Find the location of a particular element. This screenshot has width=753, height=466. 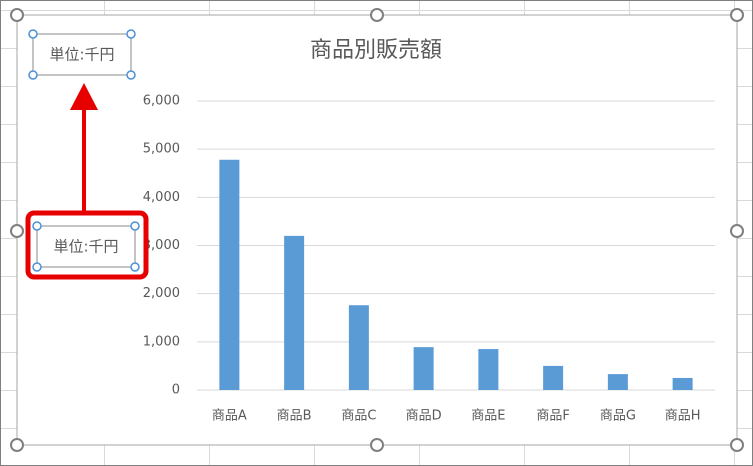

selection-handles-original is located at coordinates (86, 246).